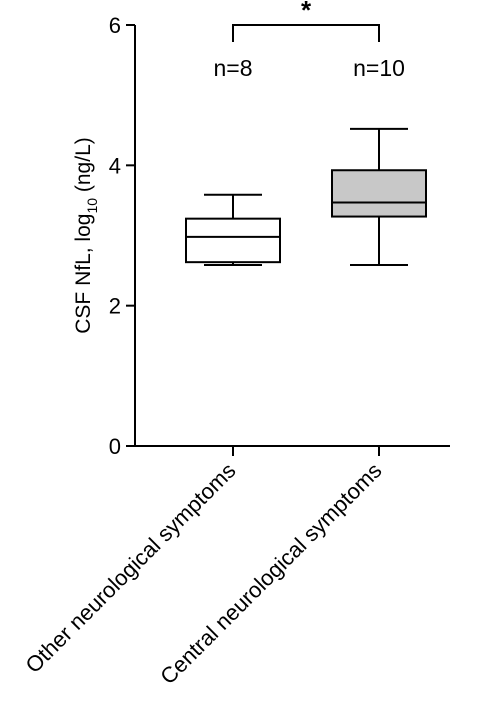 The width and height of the screenshot is (480, 716). What do you see at coordinates (115, 446) in the screenshot?
I see `y-tick-label: 0` at bounding box center [115, 446].